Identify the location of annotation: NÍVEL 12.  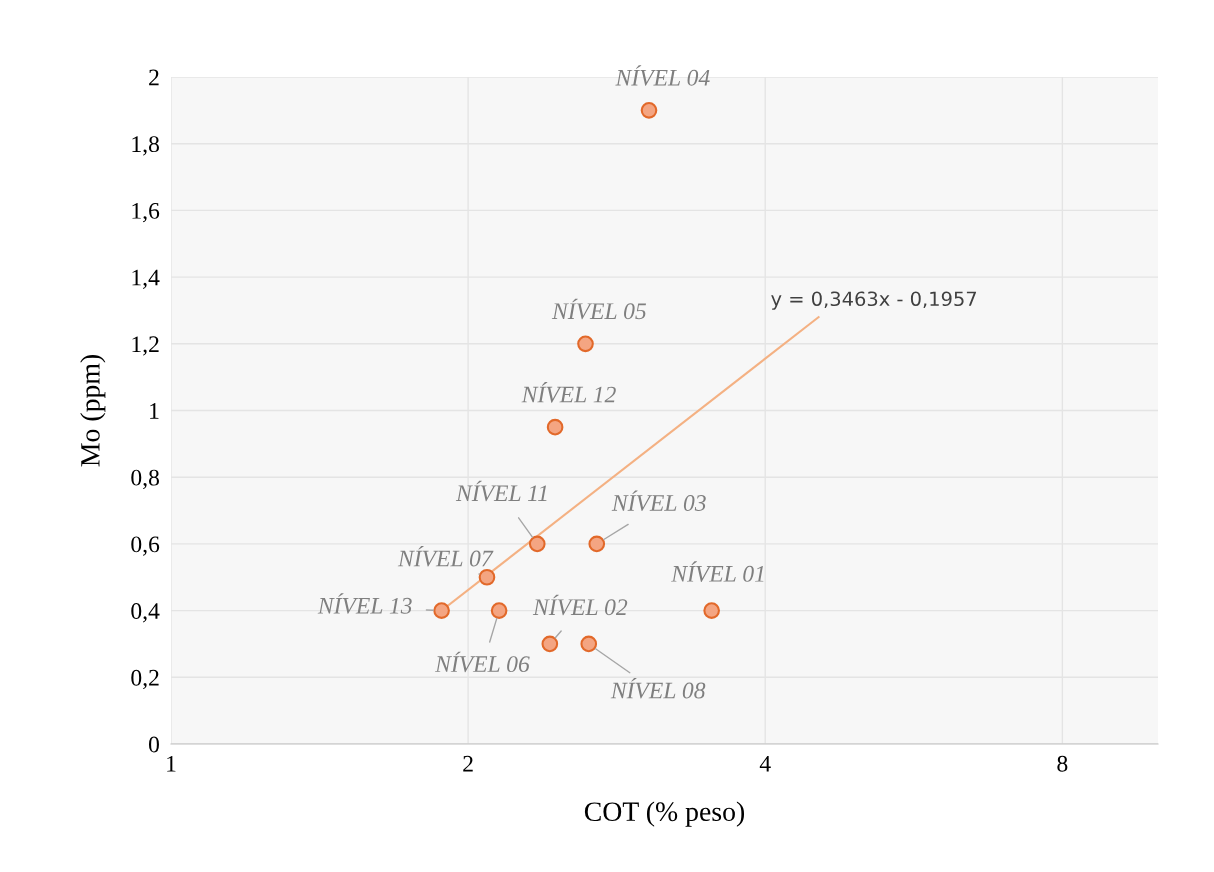
(568, 392).